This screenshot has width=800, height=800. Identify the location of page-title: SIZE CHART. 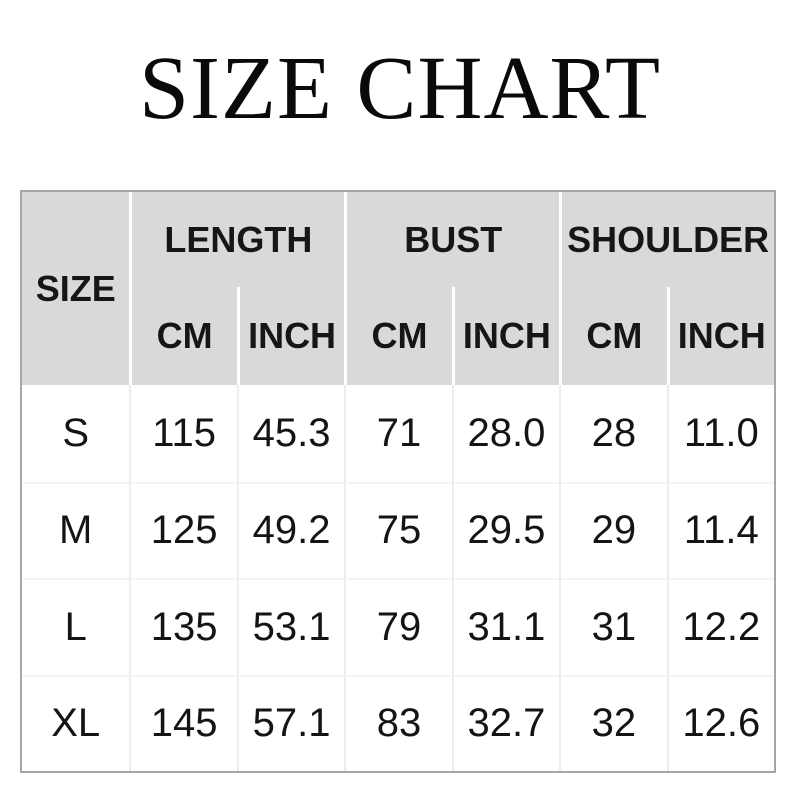
(400, 88).